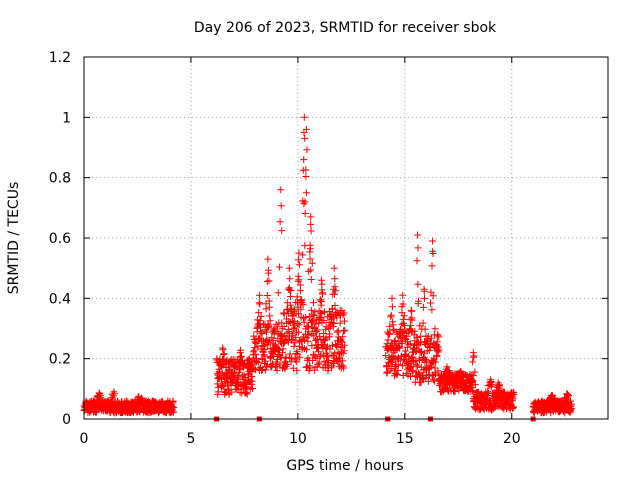  I want to click on y-tick-label: 0.2, so click(60, 360).